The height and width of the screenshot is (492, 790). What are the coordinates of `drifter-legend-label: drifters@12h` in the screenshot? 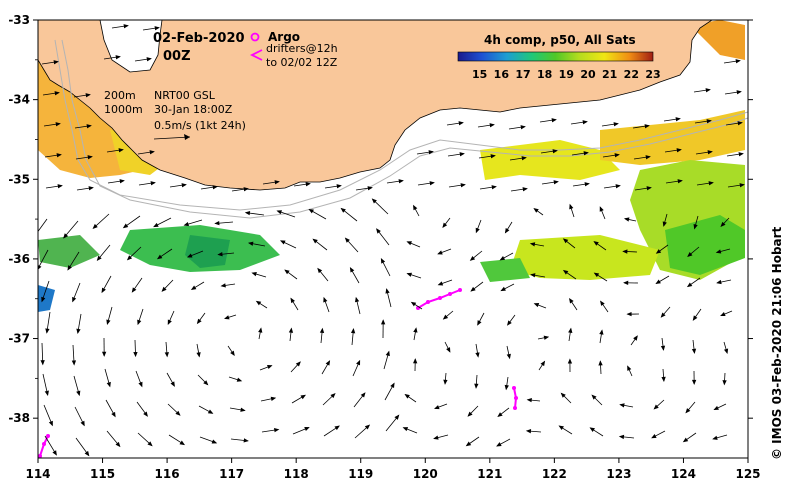 It's located at (302, 48).